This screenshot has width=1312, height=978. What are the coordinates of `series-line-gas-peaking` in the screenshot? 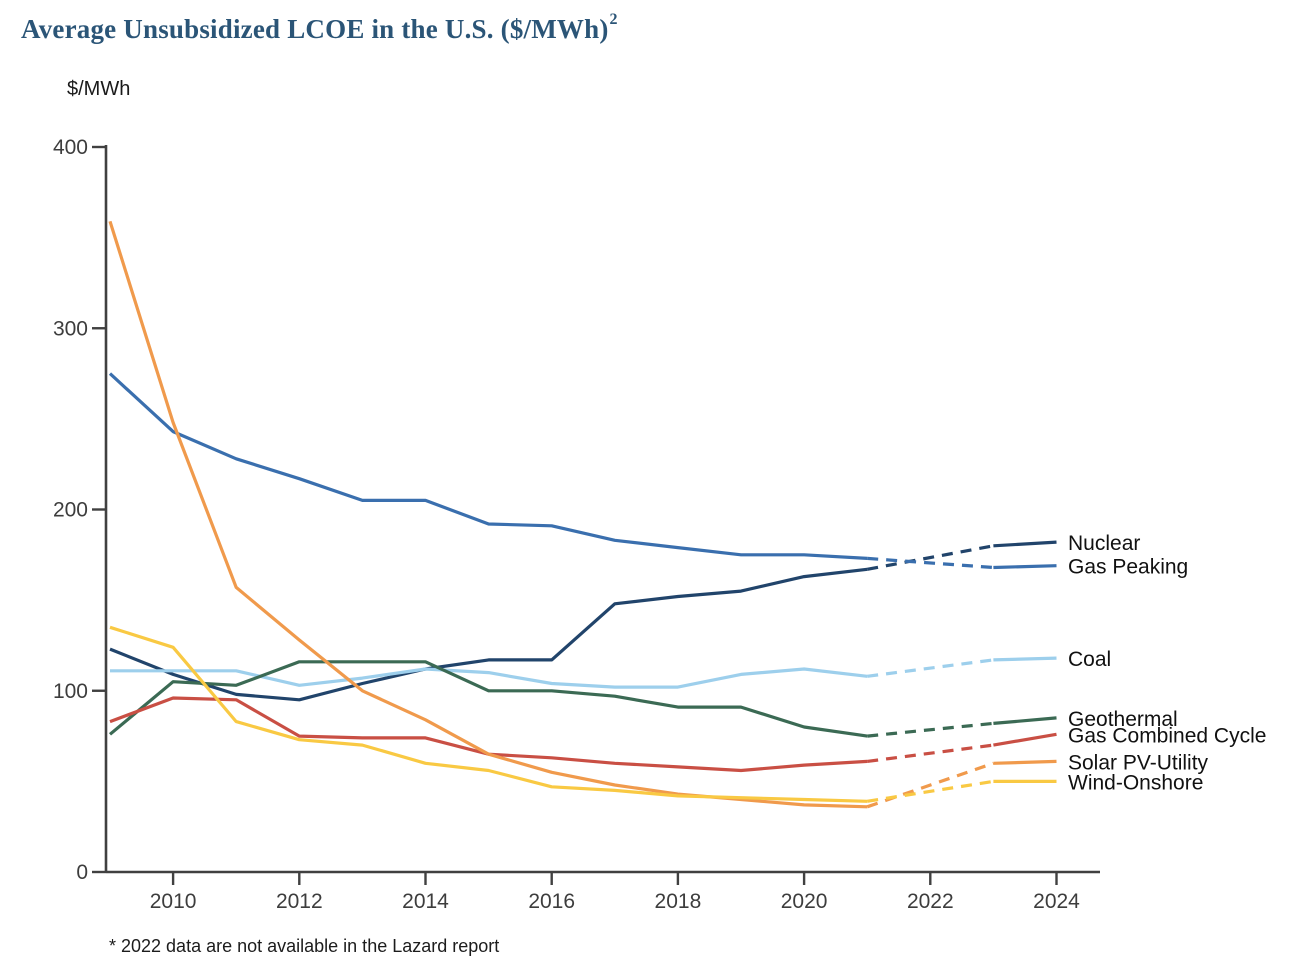 It's located at (582, 471).